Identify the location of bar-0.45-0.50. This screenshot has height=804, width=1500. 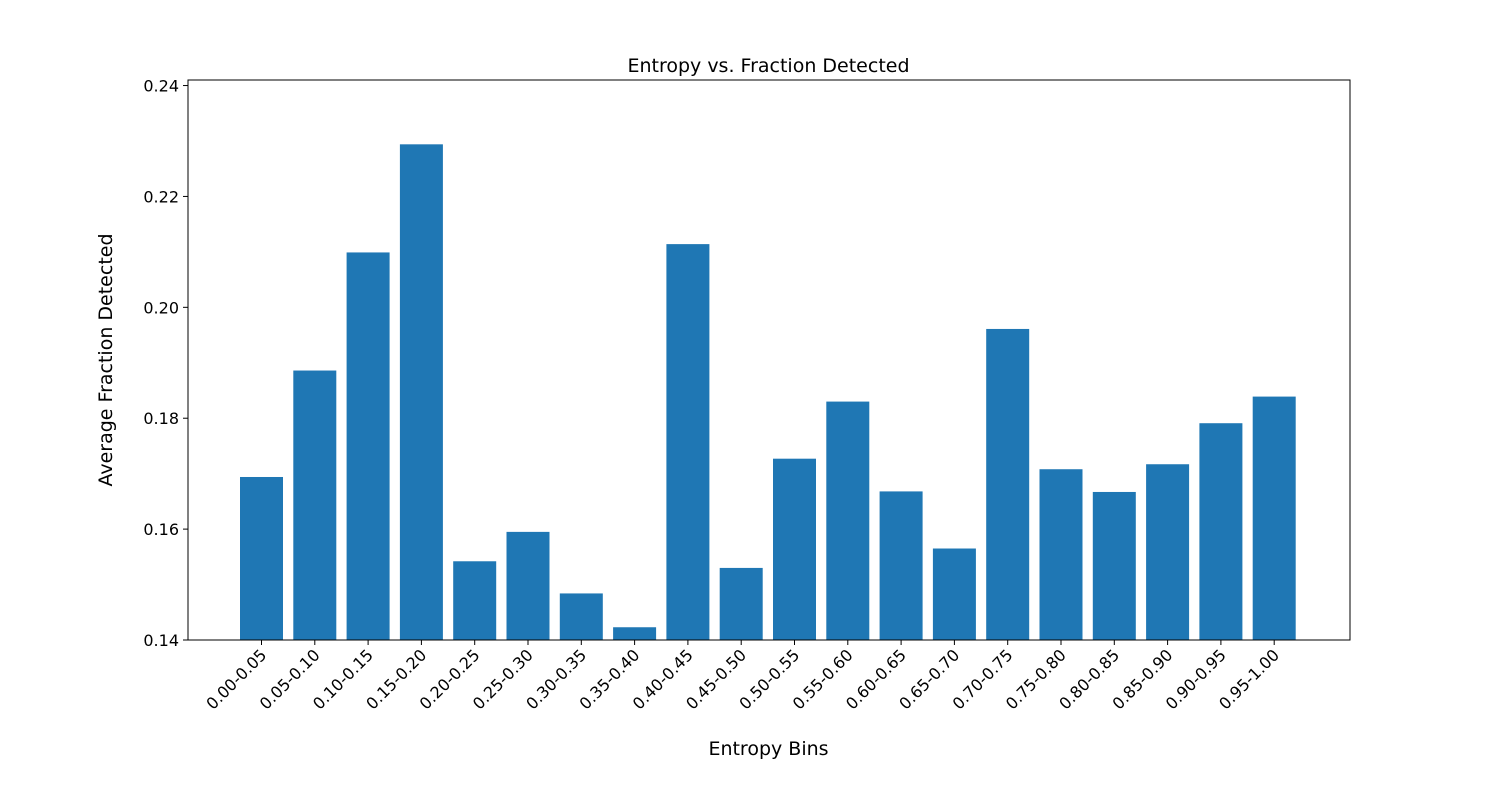
(741, 603).